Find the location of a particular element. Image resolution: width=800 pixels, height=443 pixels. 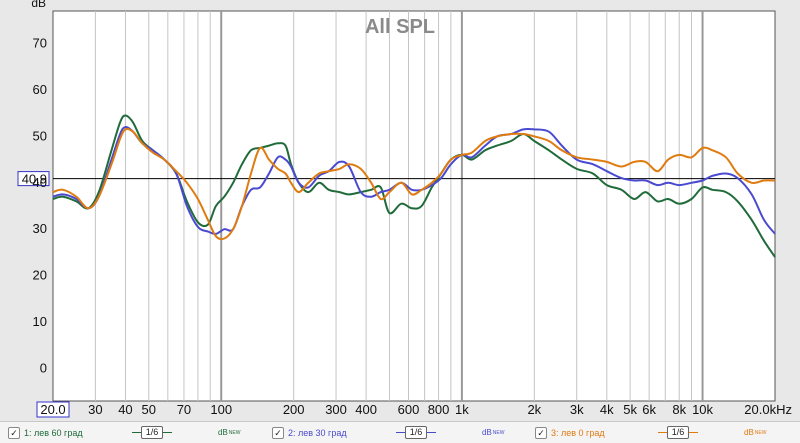

reference-value-box is located at coordinates (33, 179).